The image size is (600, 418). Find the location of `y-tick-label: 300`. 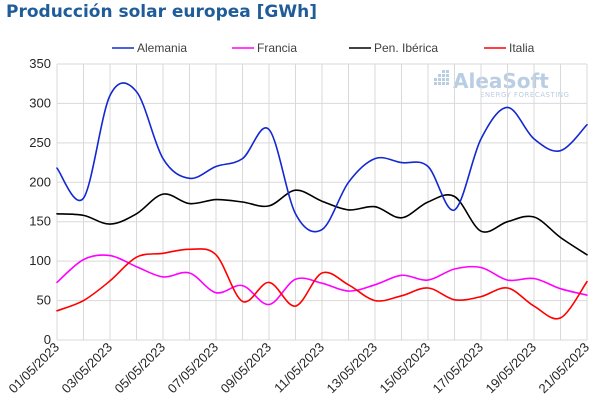

y-tick-label: 300 is located at coordinates (40, 102).